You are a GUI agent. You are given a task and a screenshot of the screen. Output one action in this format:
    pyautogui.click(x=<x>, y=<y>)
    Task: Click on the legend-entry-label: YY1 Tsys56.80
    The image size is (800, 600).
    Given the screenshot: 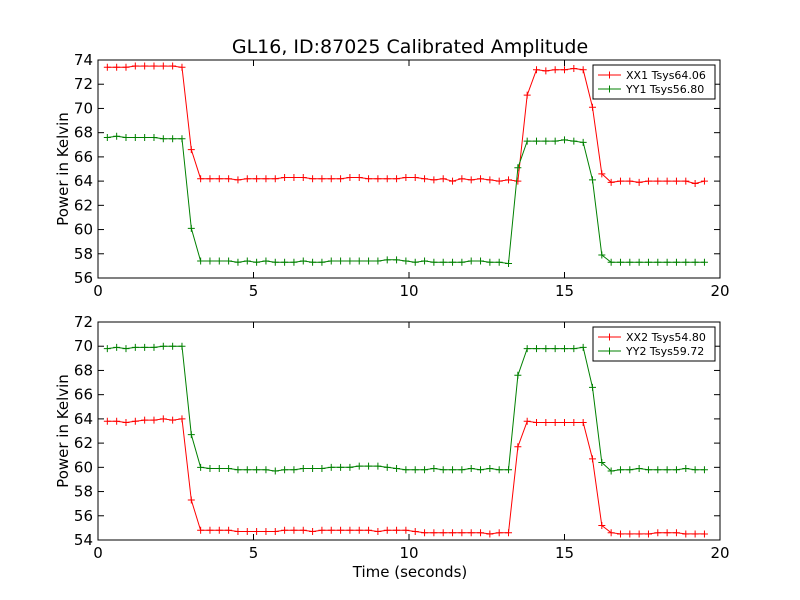 What is the action you would take?
    pyautogui.click(x=664, y=89)
    